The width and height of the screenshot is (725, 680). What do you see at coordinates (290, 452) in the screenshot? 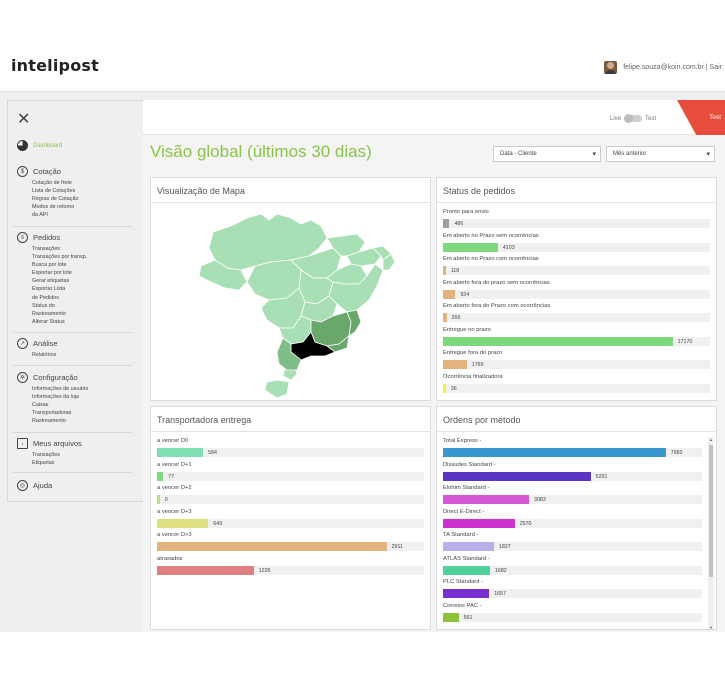
I see `bar-track: 584` at bounding box center [290, 452].